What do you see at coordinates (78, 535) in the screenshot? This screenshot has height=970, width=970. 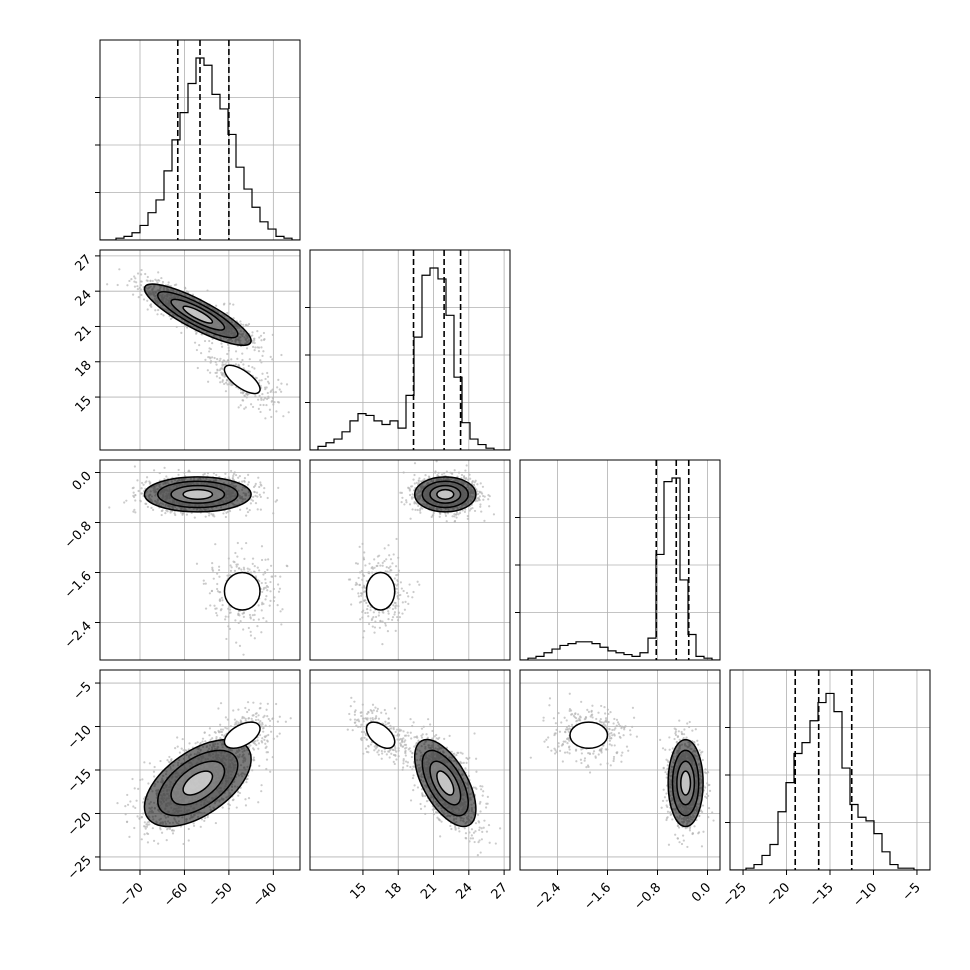 I see `y-tick-label: −0.8` at bounding box center [78, 535].